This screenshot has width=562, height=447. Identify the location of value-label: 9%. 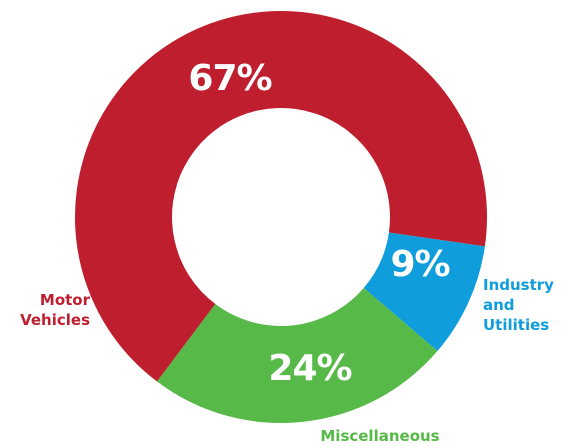
(419, 264).